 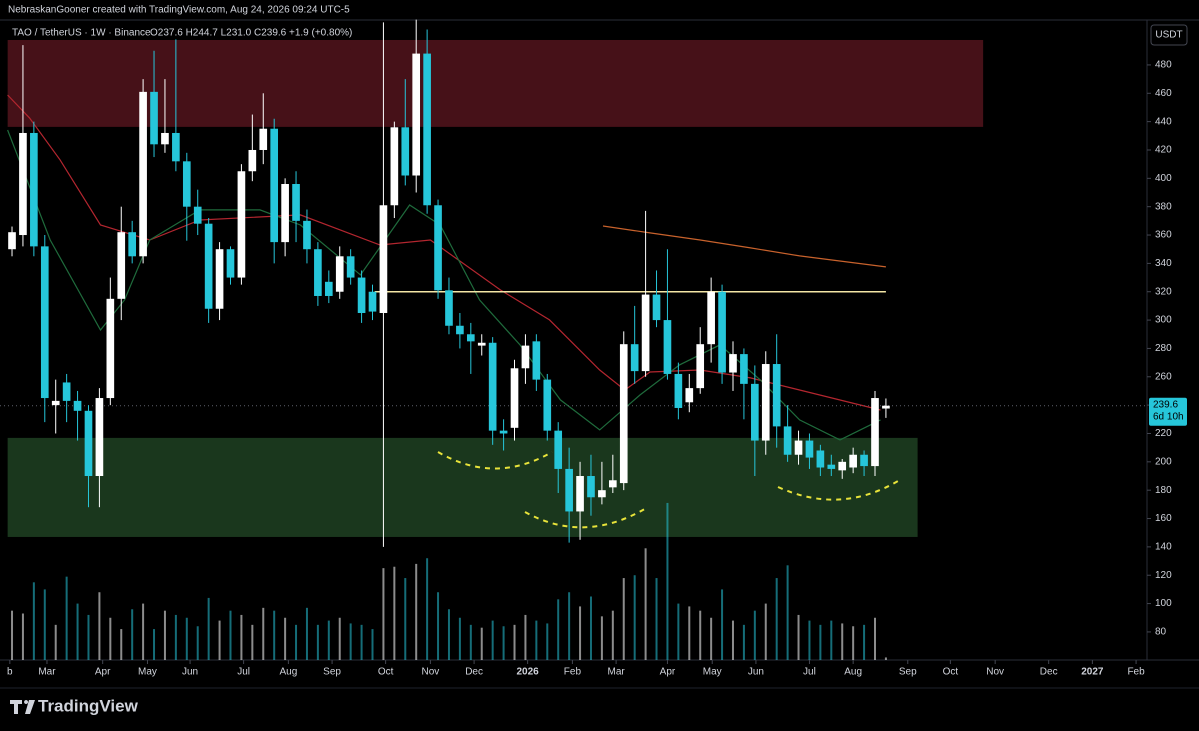 What do you see at coordinates (1163, 121) in the screenshot?
I see `y-tick-label: 440` at bounding box center [1163, 121].